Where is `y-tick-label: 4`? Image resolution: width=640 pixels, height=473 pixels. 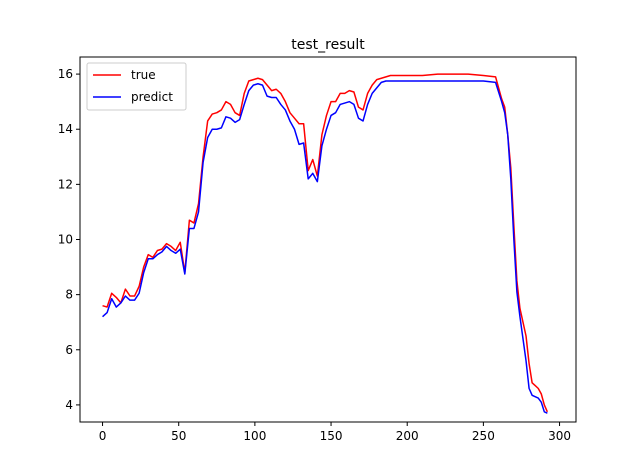 y-tick-label: 4 is located at coordinates (69, 405).